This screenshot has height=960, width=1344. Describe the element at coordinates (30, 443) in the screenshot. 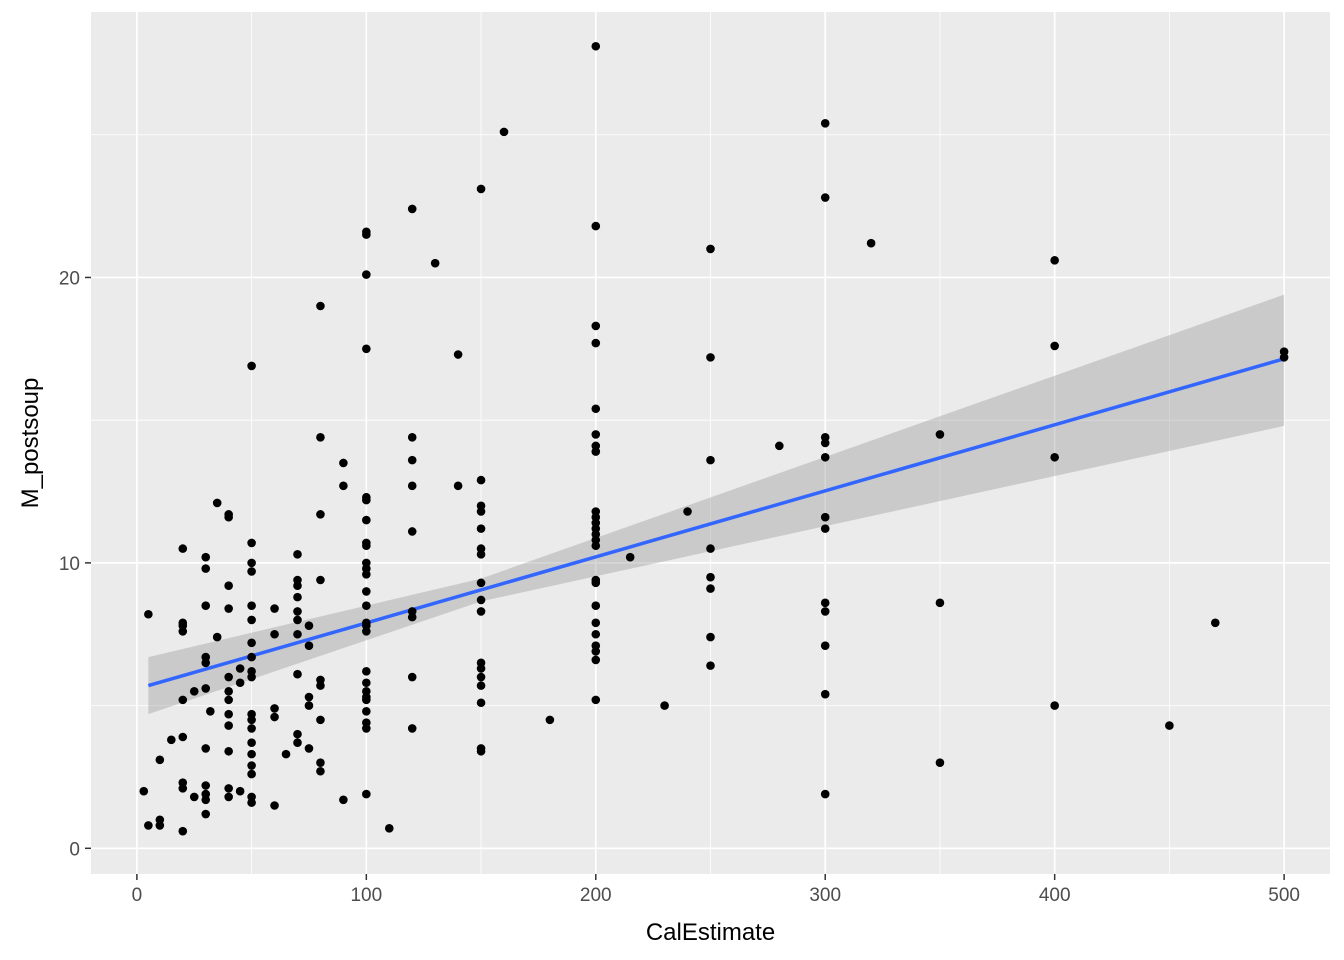

I see `y-axis-title: M_postsoup` at that location.